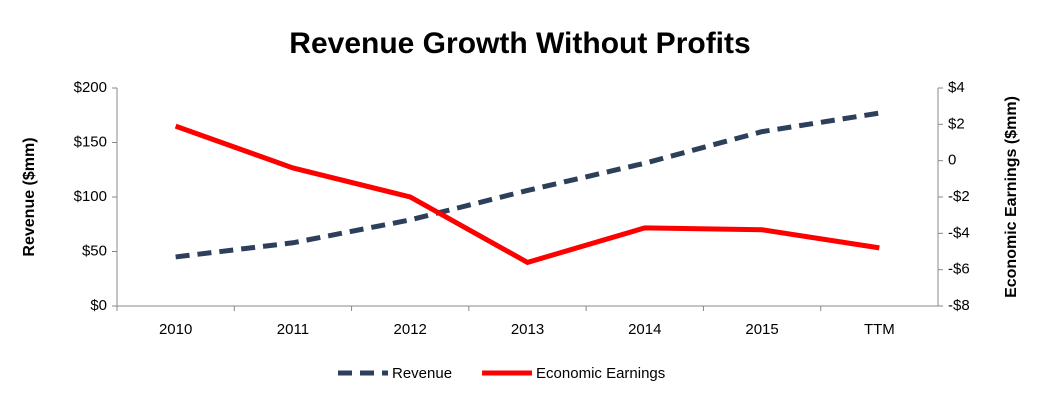 Image resolution: width=1041 pixels, height=405 pixels. I want to click on x-tick-label: 2012, so click(410, 329).